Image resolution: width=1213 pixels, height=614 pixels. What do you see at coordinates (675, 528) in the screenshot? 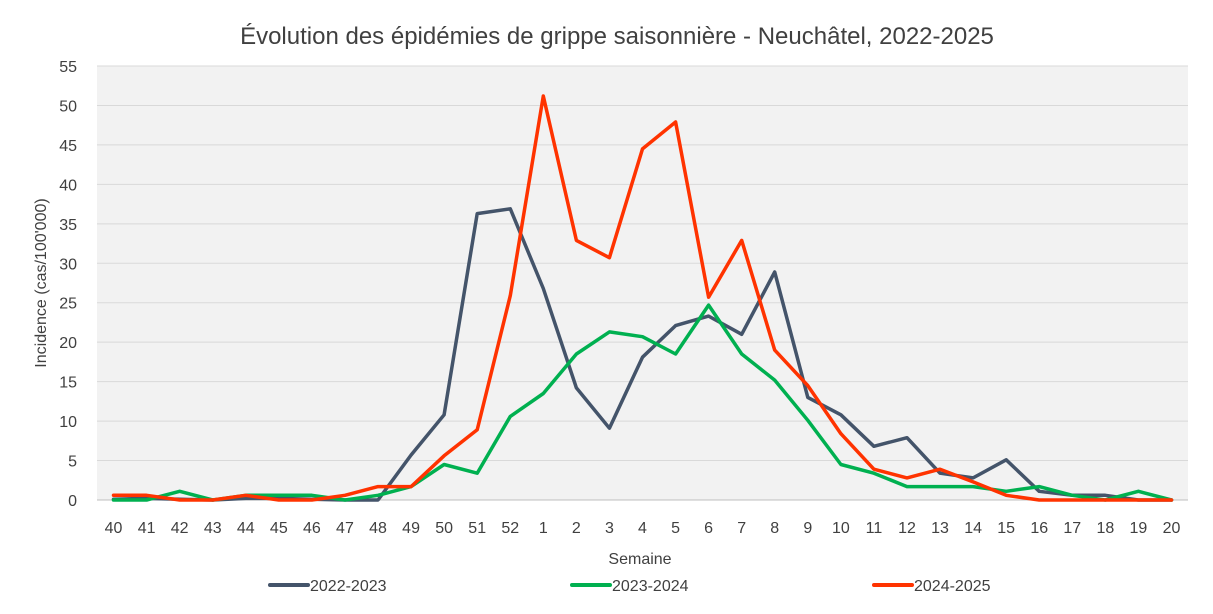
I see `x-tick-label: 5` at bounding box center [675, 528].